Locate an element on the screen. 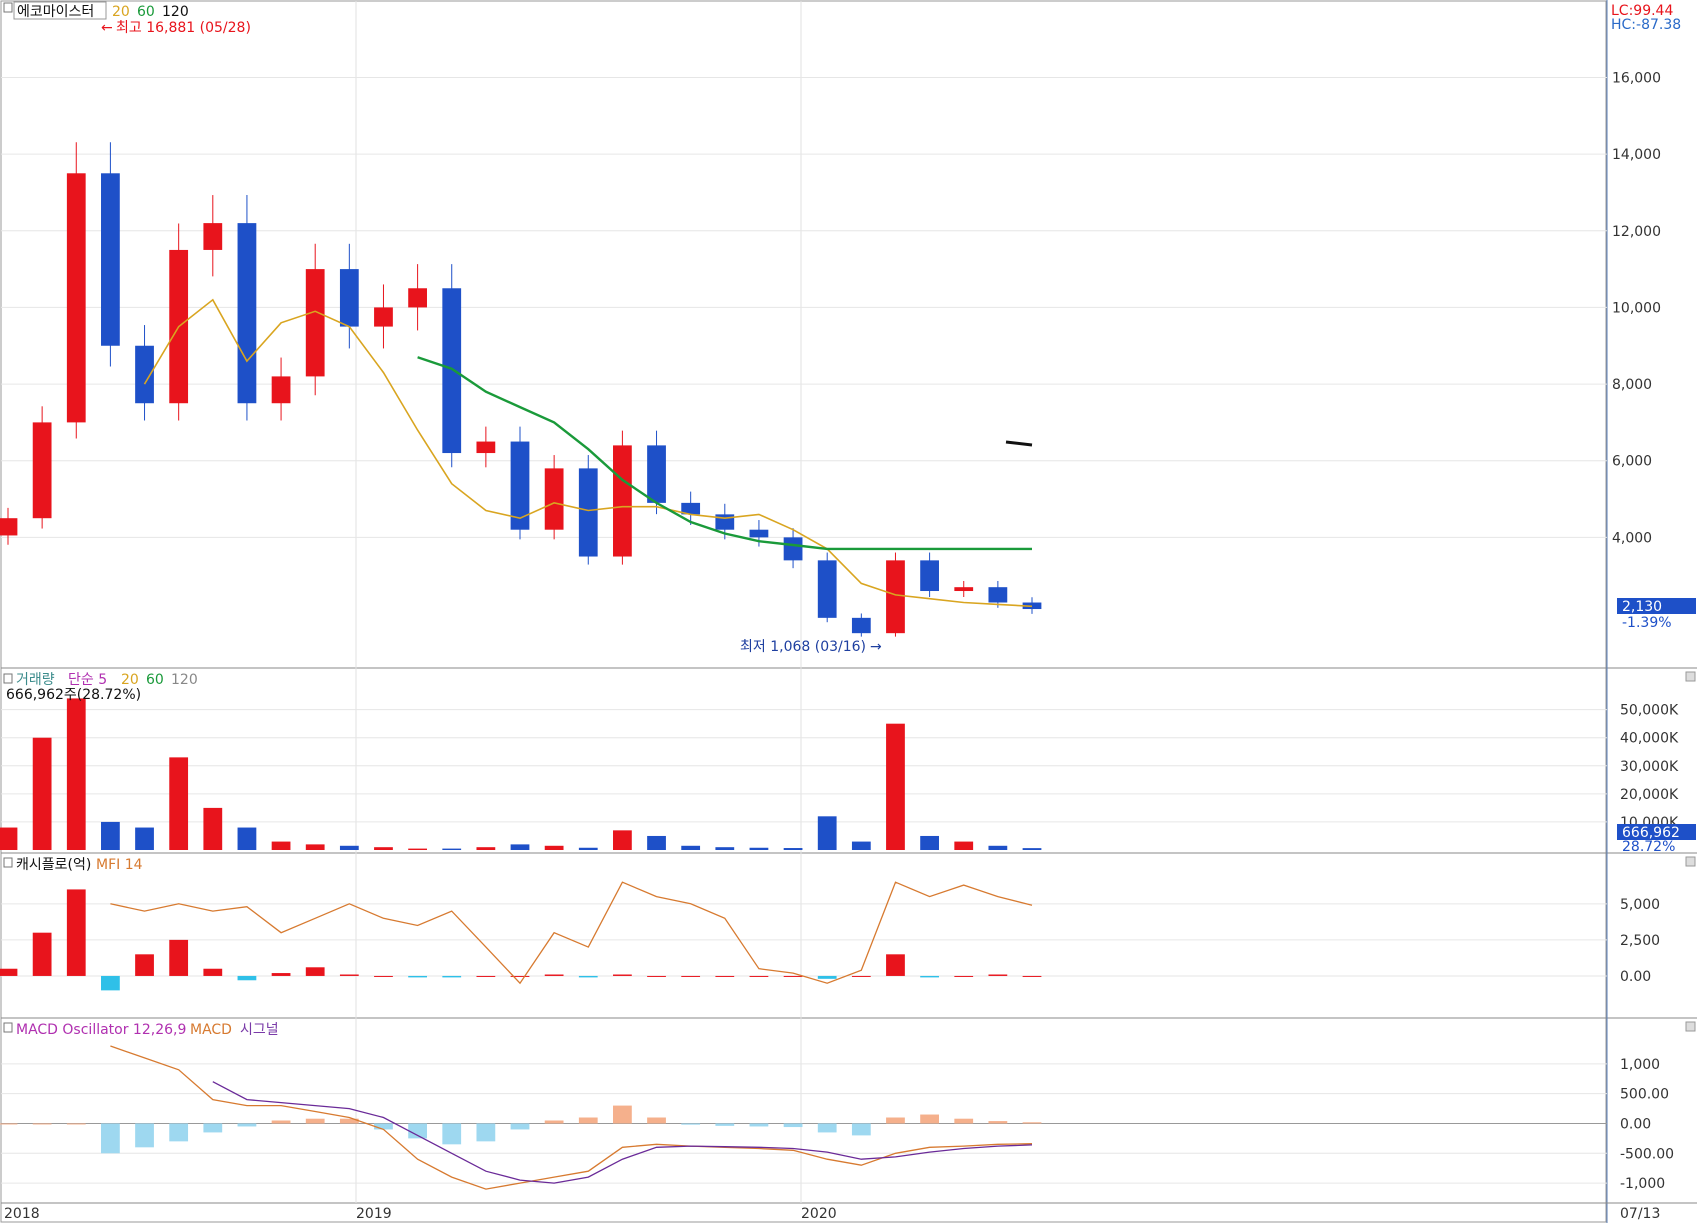 The height and width of the screenshot is (1223, 1697). volume-last-pct: 28.72% is located at coordinates (1648, 847).